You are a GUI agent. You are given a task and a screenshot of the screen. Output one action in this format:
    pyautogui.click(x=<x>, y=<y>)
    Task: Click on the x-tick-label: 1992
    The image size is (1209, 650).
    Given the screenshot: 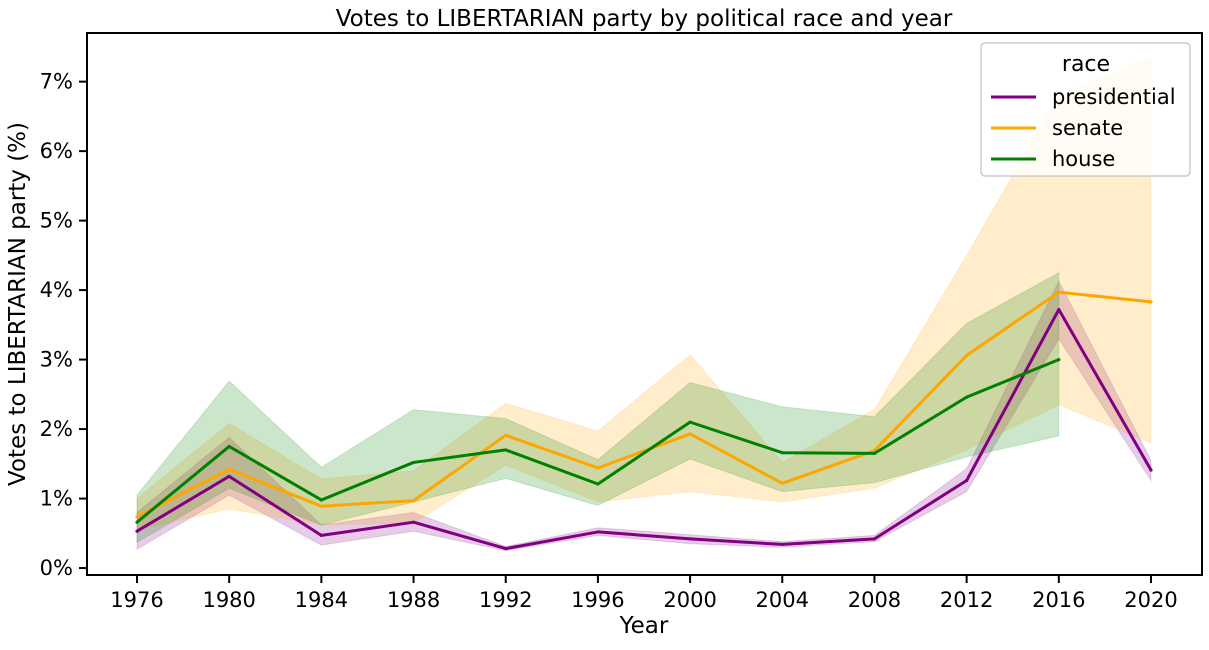 What is the action you would take?
    pyautogui.click(x=505, y=600)
    